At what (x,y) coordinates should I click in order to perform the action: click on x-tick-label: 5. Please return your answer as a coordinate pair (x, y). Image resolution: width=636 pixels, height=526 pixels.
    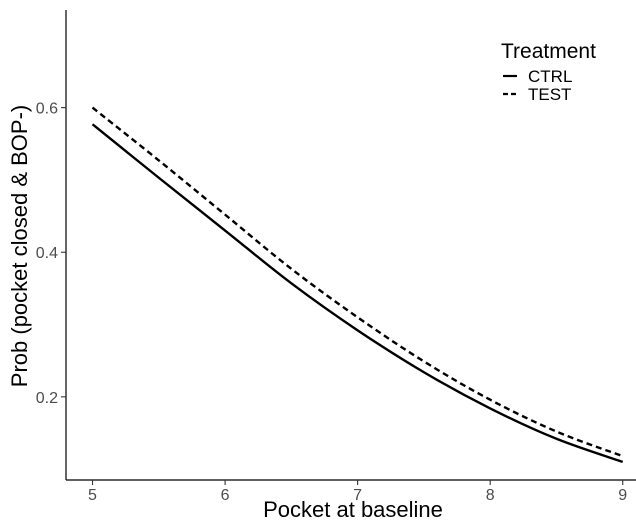
    Looking at the image, I should click on (92, 495).